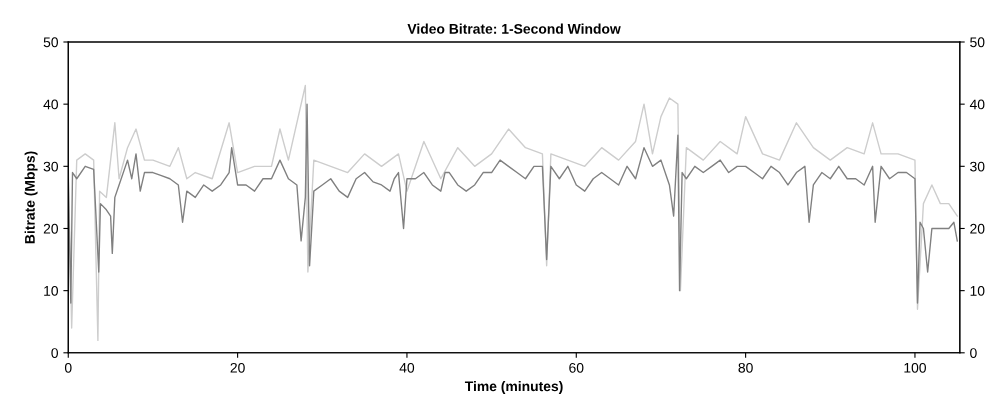 Image resolution: width=1004 pixels, height=420 pixels. What do you see at coordinates (514, 28) in the screenshot?
I see `chart-title: Video Bitrate: 1-Second Window` at bounding box center [514, 28].